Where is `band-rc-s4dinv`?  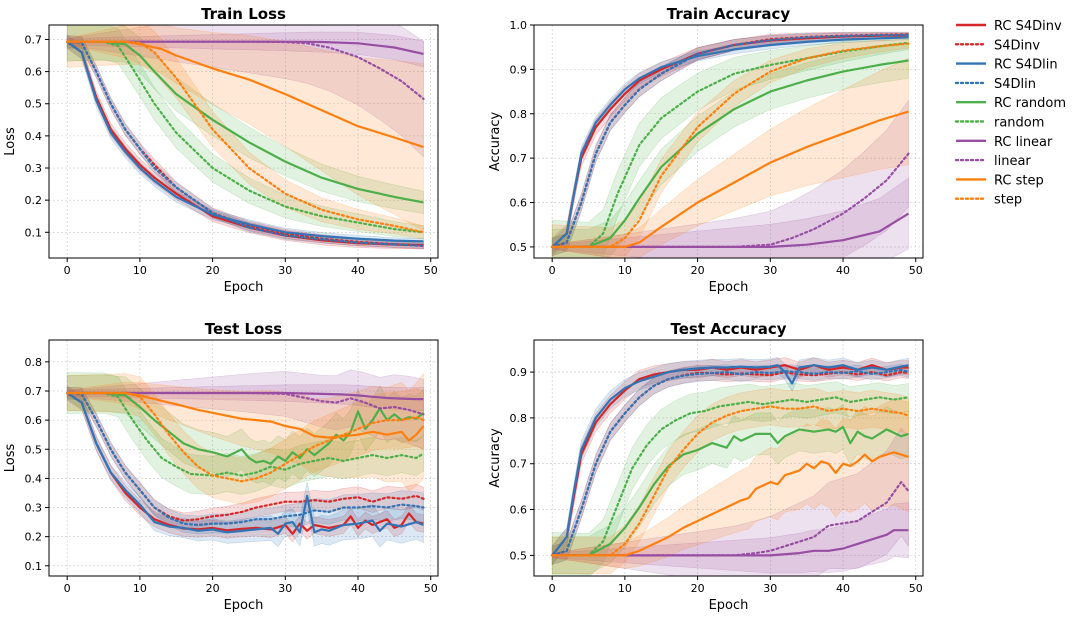
band-rc-s4dinv is located at coordinates (730, 461).